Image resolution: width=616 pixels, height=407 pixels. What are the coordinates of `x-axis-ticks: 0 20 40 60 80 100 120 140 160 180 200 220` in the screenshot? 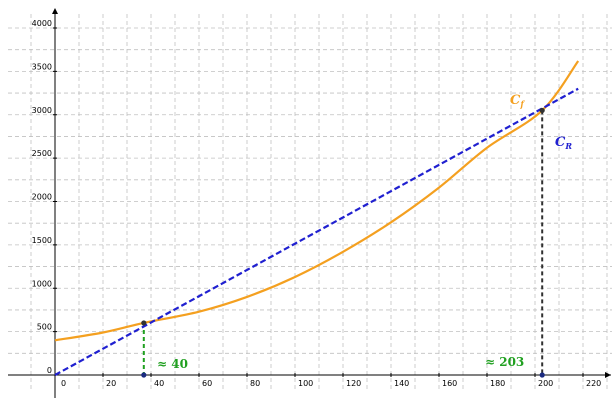 It's located at (331, 380).